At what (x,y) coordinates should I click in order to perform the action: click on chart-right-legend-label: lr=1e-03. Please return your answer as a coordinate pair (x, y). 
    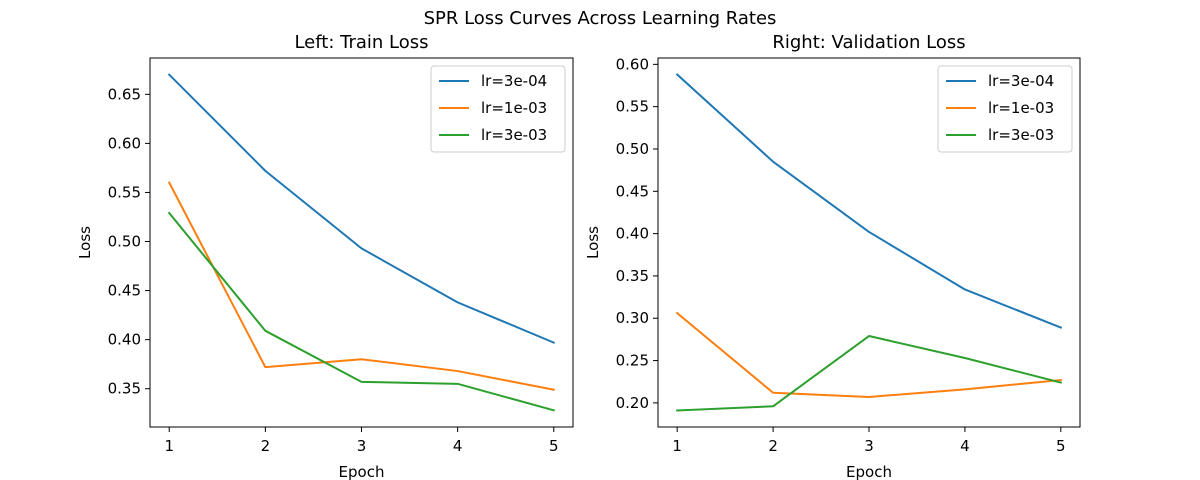
    Looking at the image, I should click on (1021, 108).